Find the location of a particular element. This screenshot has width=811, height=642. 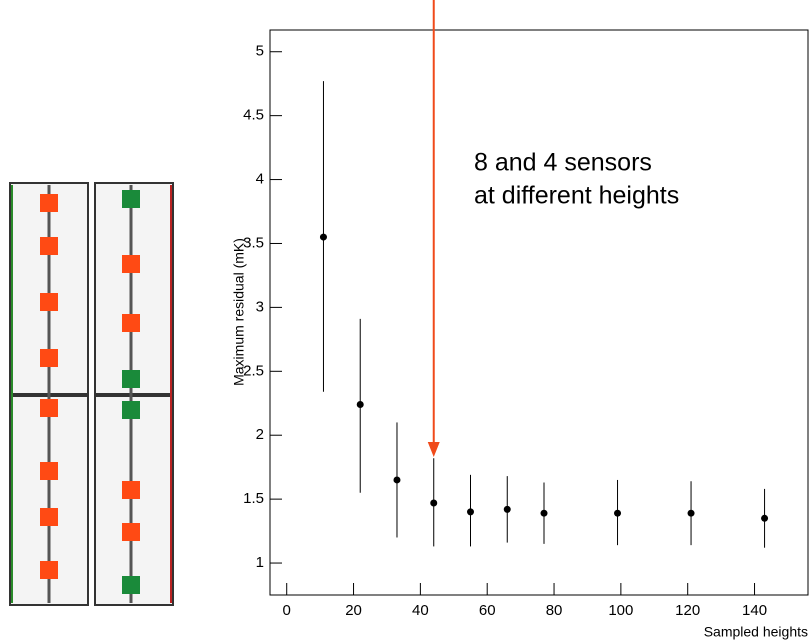

x-tick-label: 60 is located at coordinates (487, 610).